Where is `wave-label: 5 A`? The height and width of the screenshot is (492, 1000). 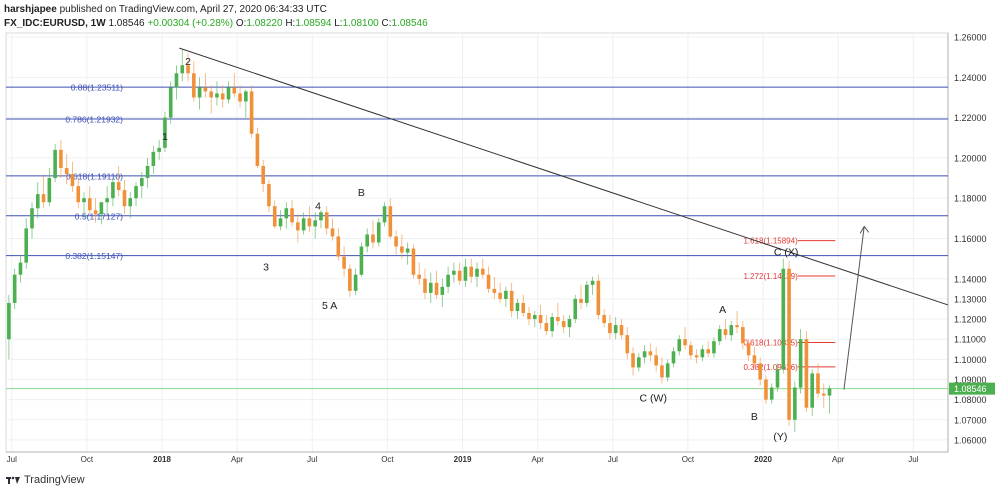
wave-label: 5 A is located at coordinates (329, 306).